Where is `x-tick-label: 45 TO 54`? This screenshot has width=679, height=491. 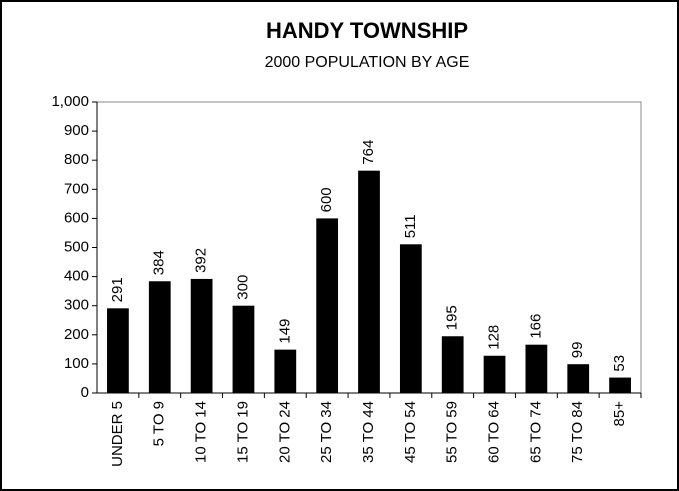 x-tick-label: 45 TO 54 is located at coordinates (410, 432).